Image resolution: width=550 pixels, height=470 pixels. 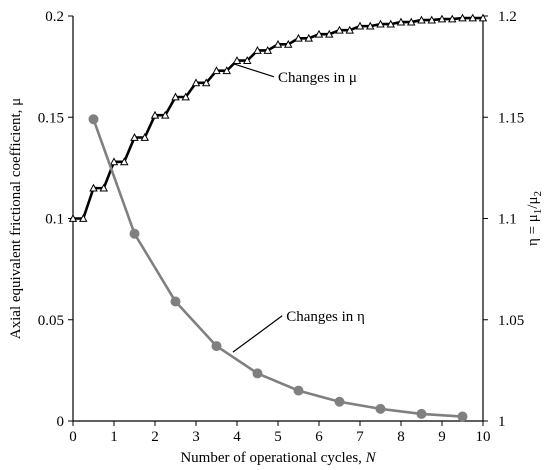 I want to click on left-y-axis-ticks: 0 0.05 0.1 0.15 0.2, so click(x=55, y=219).